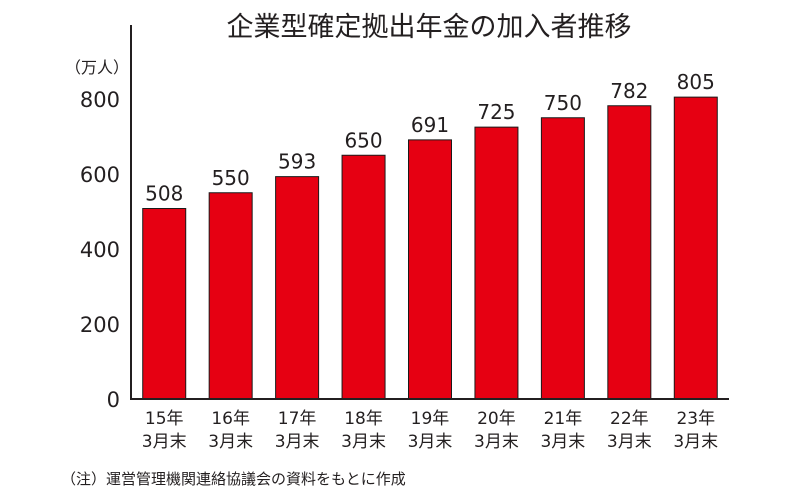 This screenshot has height=500, width=800. Describe the element at coordinates (297, 419) in the screenshot. I see `x-tick-label-year: 17年` at that location.